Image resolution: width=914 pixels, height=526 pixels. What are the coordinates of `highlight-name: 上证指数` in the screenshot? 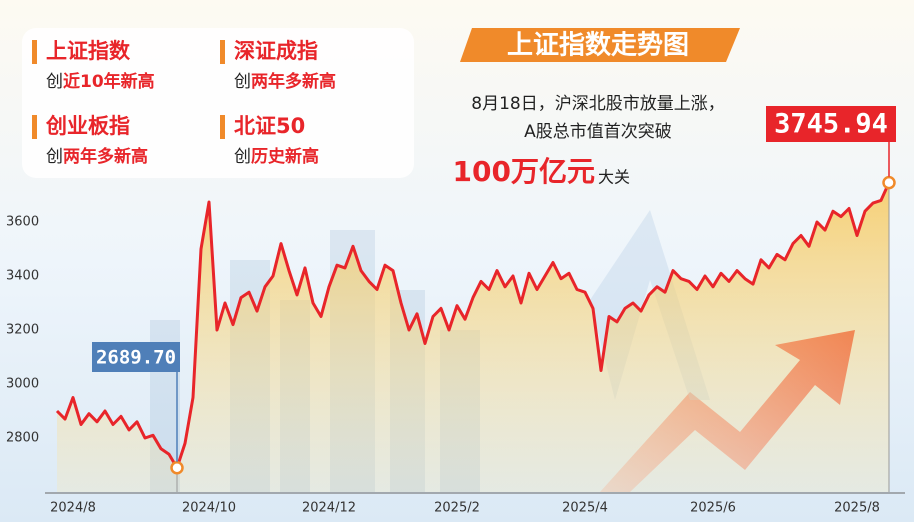 It's located at (88, 51).